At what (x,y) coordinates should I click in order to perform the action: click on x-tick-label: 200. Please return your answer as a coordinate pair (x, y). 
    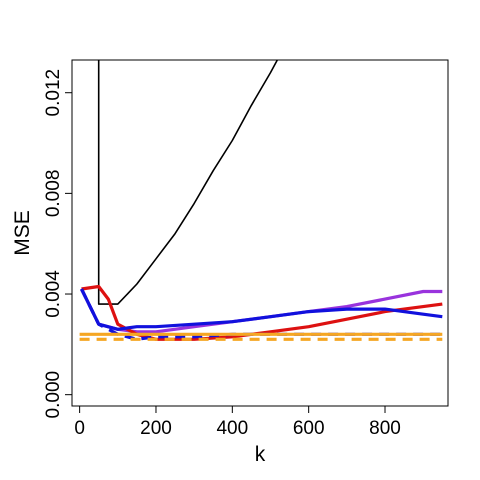
    Looking at the image, I should click on (156, 428).